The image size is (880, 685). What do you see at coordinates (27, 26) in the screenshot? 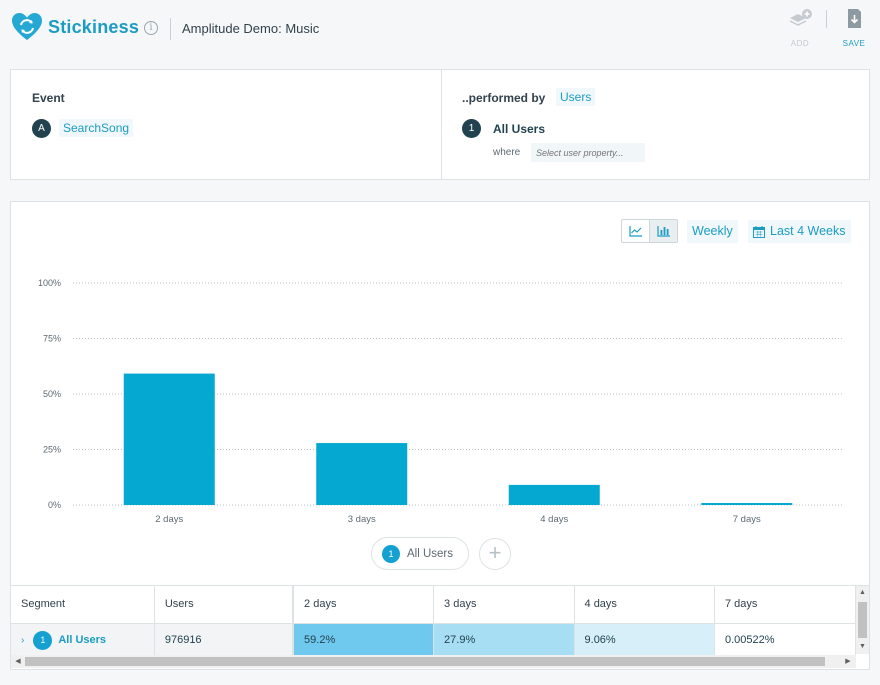
I see `stickiness-logo-icon` at bounding box center [27, 26].